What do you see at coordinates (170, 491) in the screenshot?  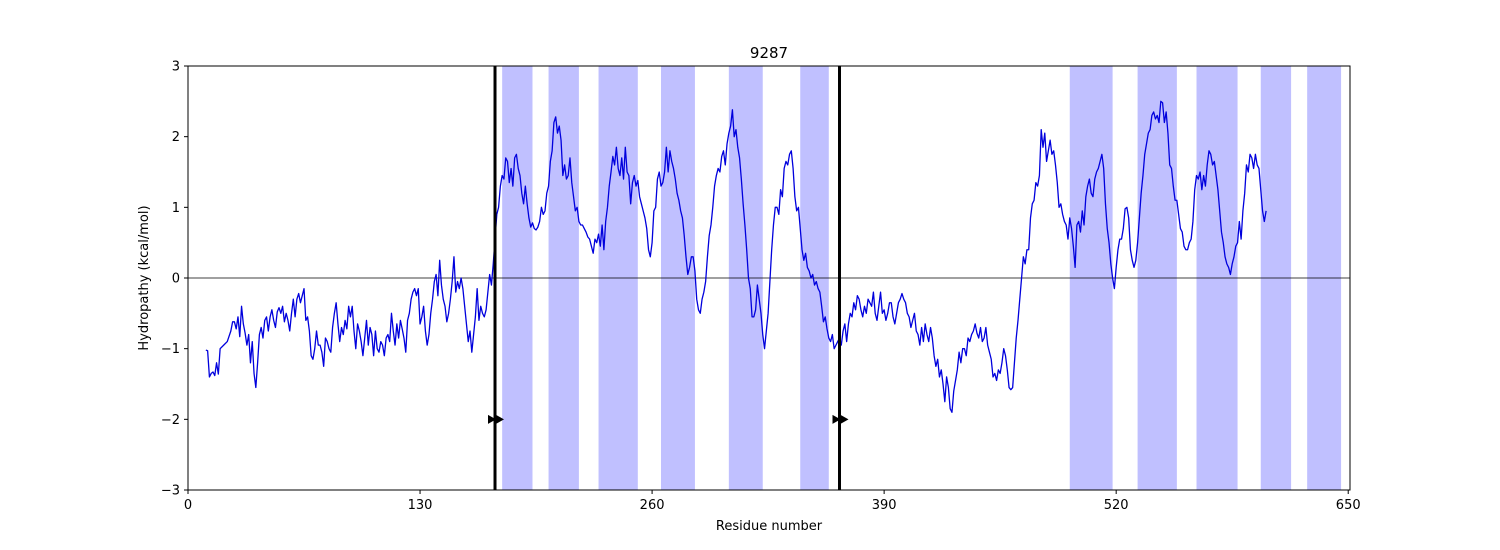 I see `y-tick-label: −3` at bounding box center [170, 491].